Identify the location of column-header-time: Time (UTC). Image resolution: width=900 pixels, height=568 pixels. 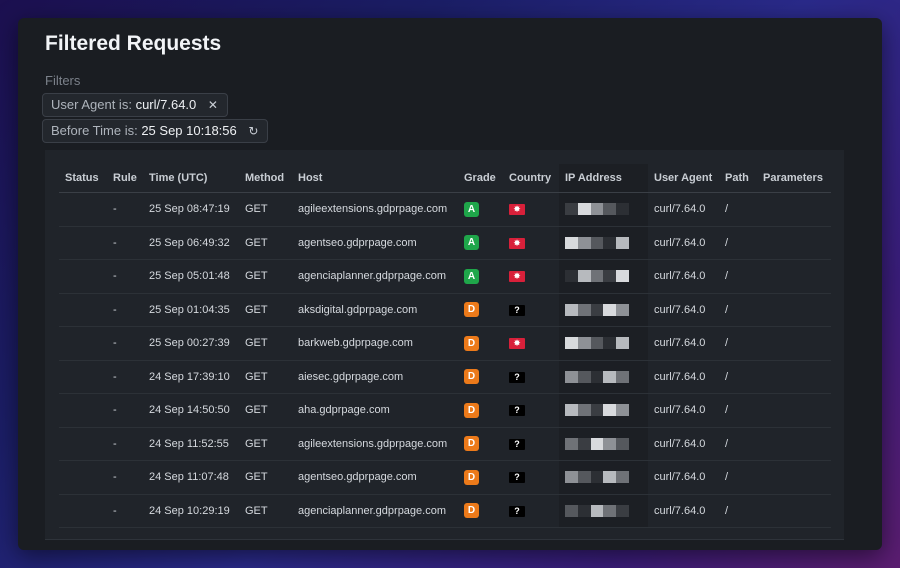
(191, 178).